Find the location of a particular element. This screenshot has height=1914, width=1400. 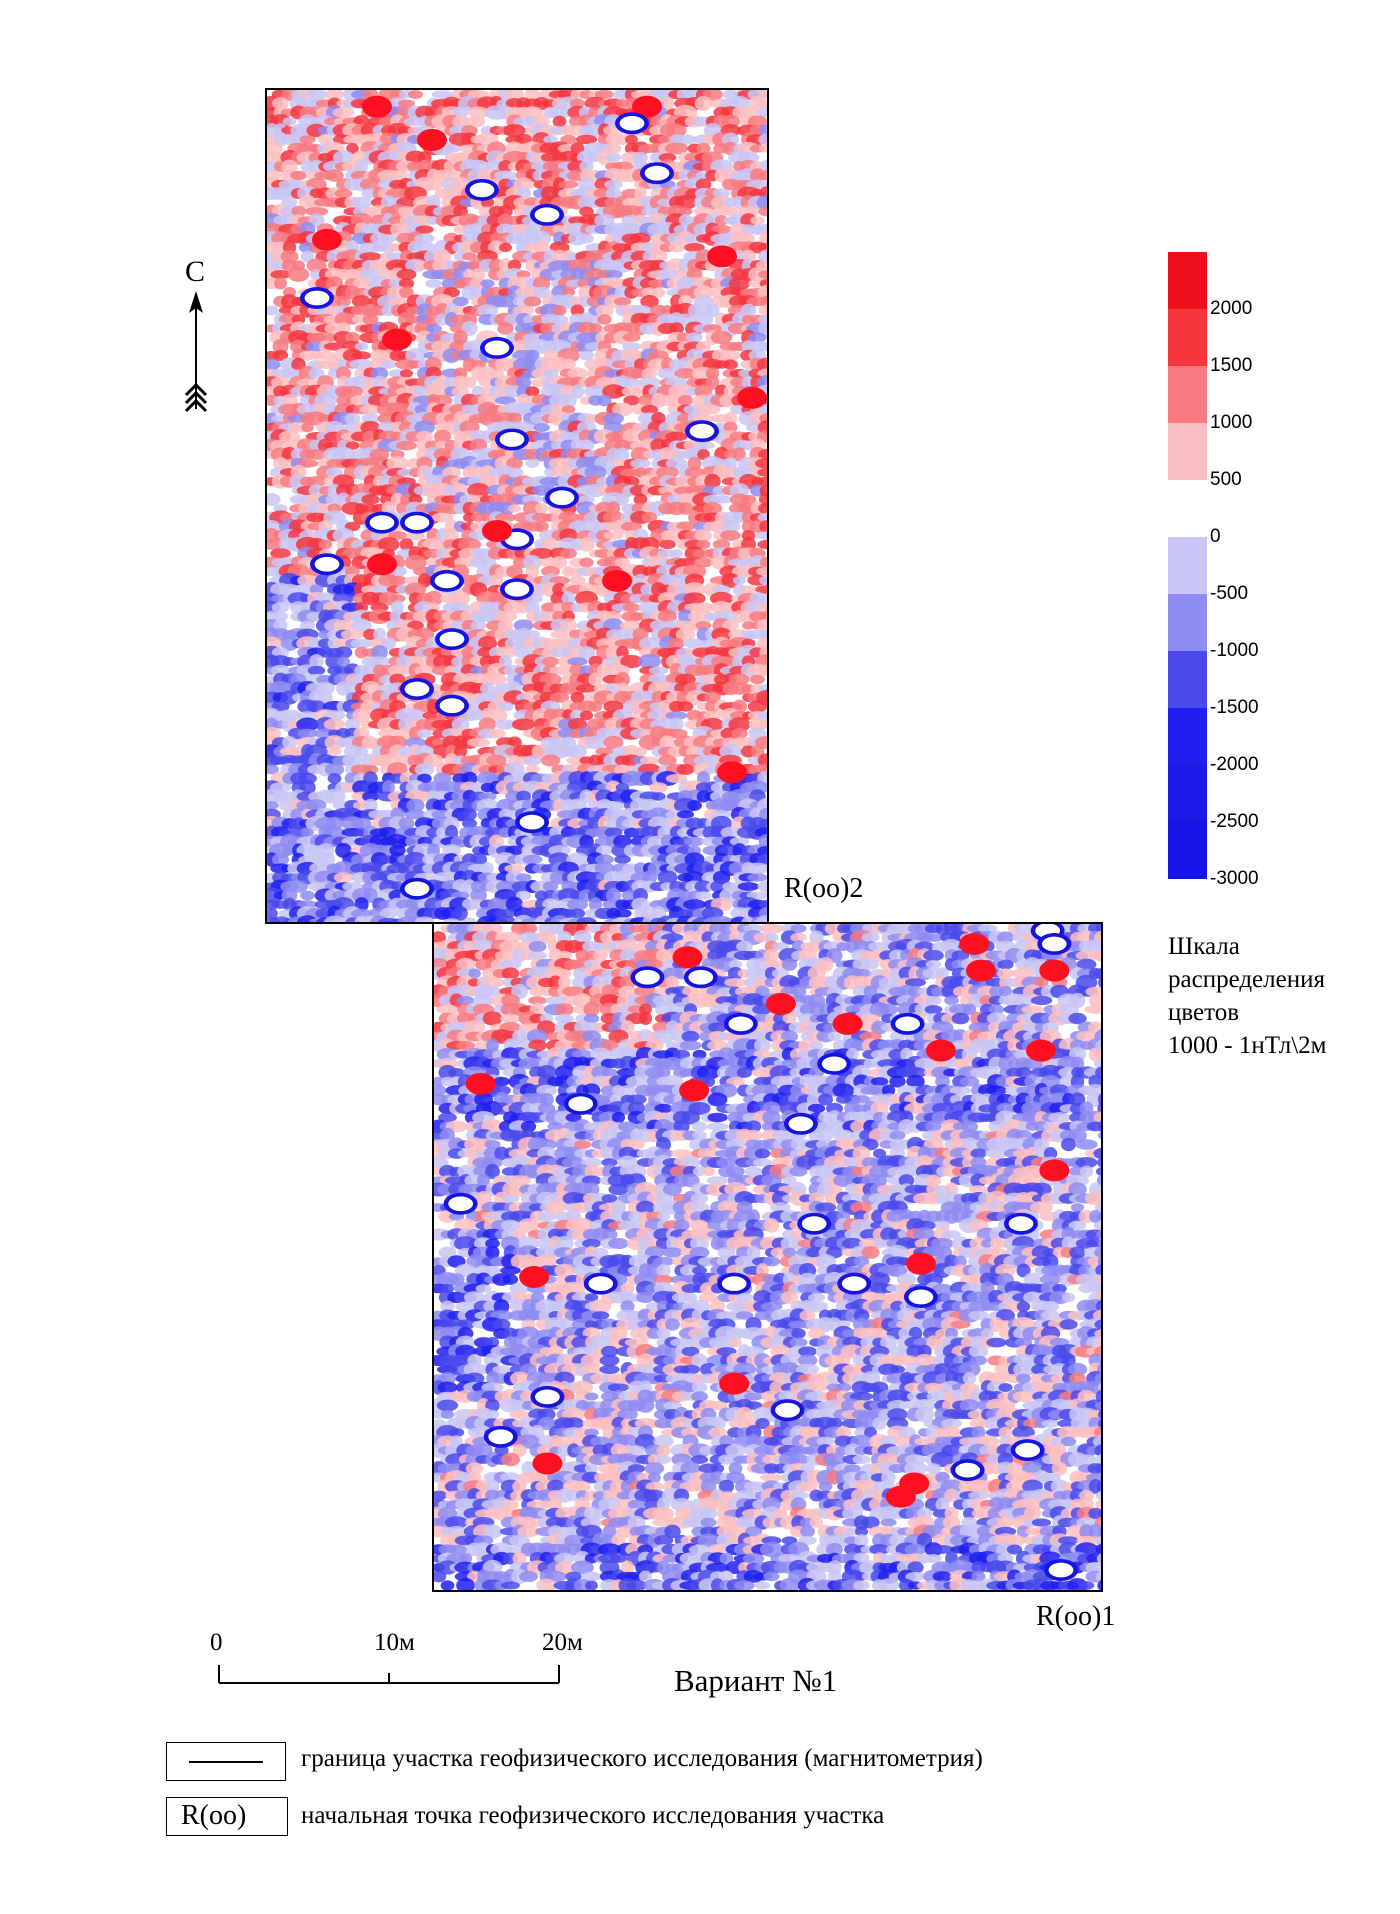

start-point-legend-symbol: R(oo) is located at coordinates (227, 1816).